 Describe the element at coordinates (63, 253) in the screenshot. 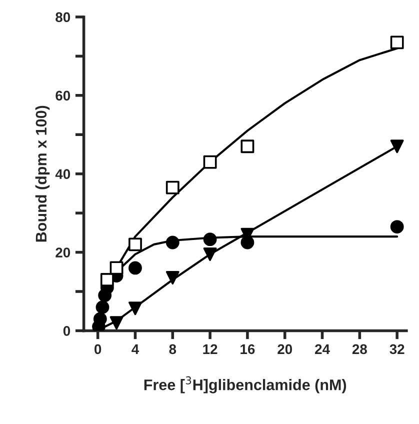

I see `y-tick-label: 20` at that location.